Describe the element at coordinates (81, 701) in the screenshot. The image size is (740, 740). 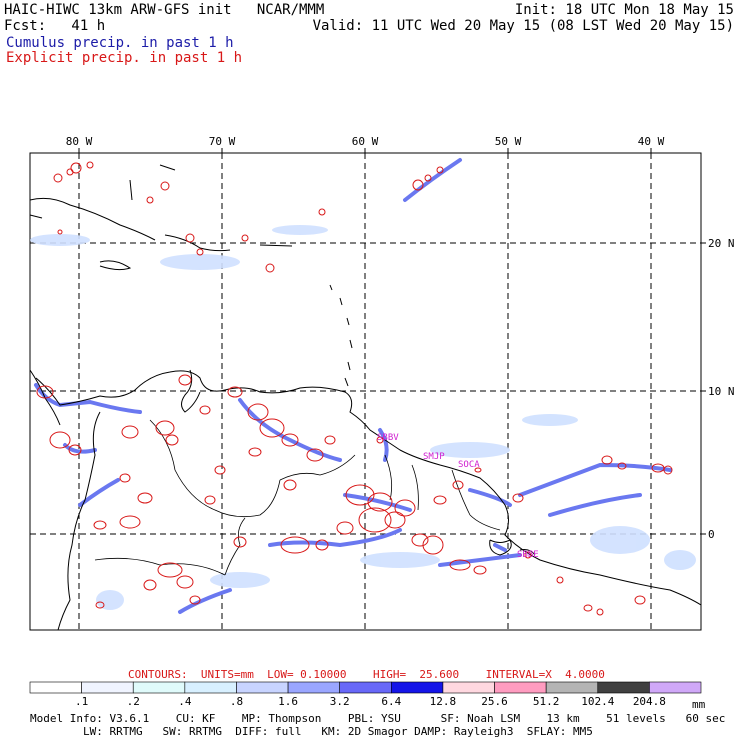
I see `legend-label: .1` at that location.